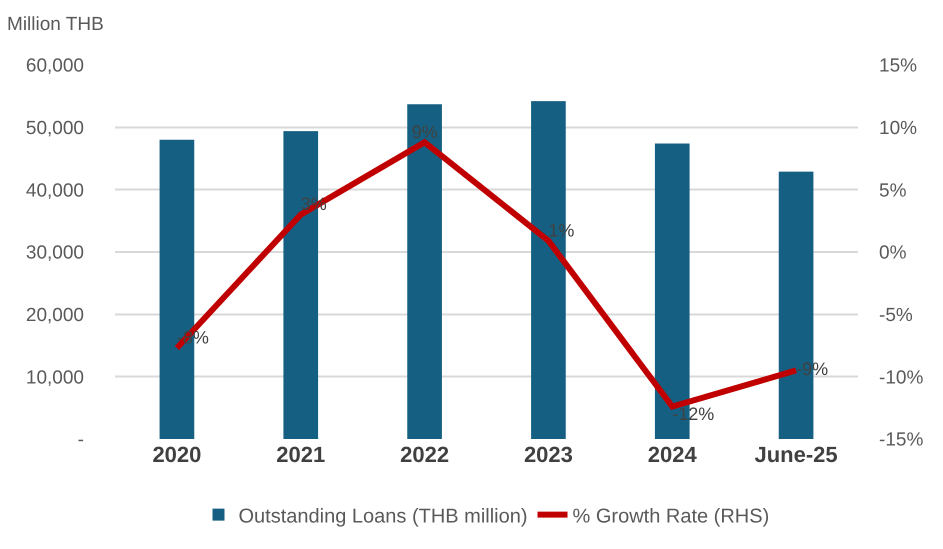 The image size is (943, 549). Describe the element at coordinates (901, 440) in the screenshot. I see `y2-tick-label: -15%` at that location.